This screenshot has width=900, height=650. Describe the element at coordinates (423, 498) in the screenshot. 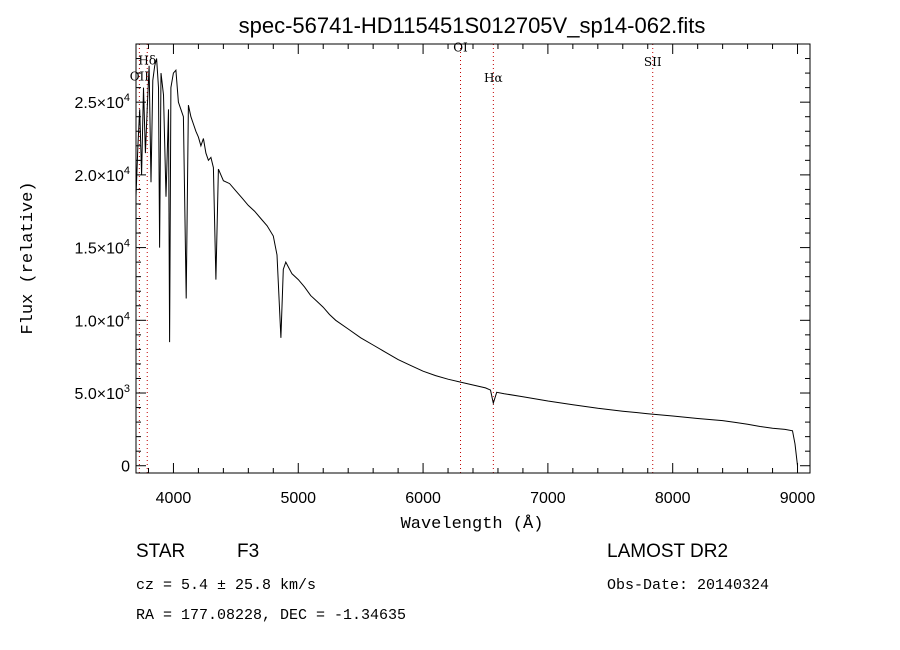

I see `x-tick-label: 6000` at that location.